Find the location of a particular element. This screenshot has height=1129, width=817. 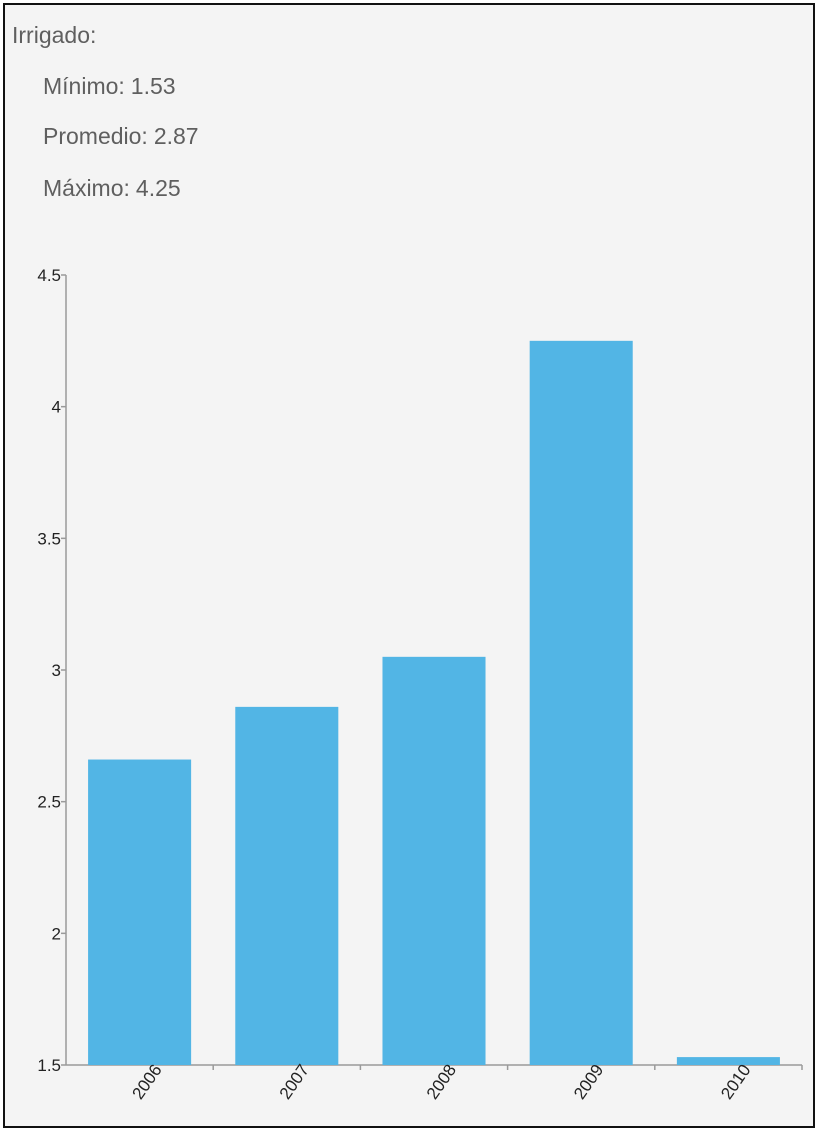

y-tick-label: 2.5 is located at coordinates (49, 802).